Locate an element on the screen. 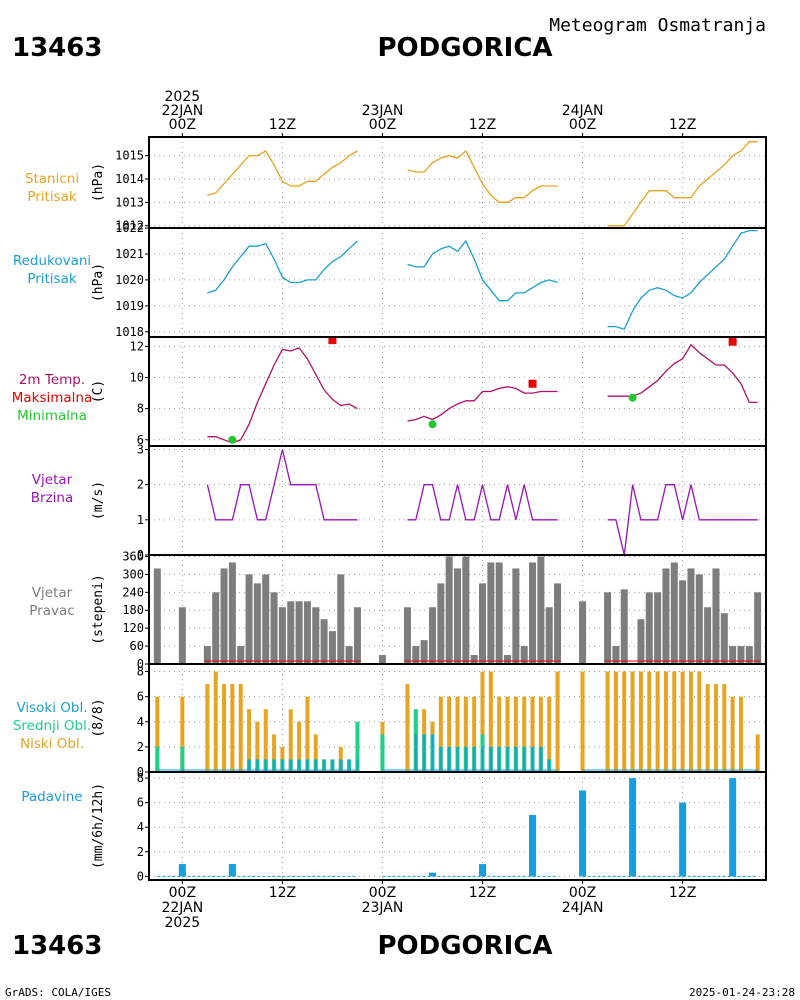  y-tick-label: 1018 is located at coordinates (129, 332).